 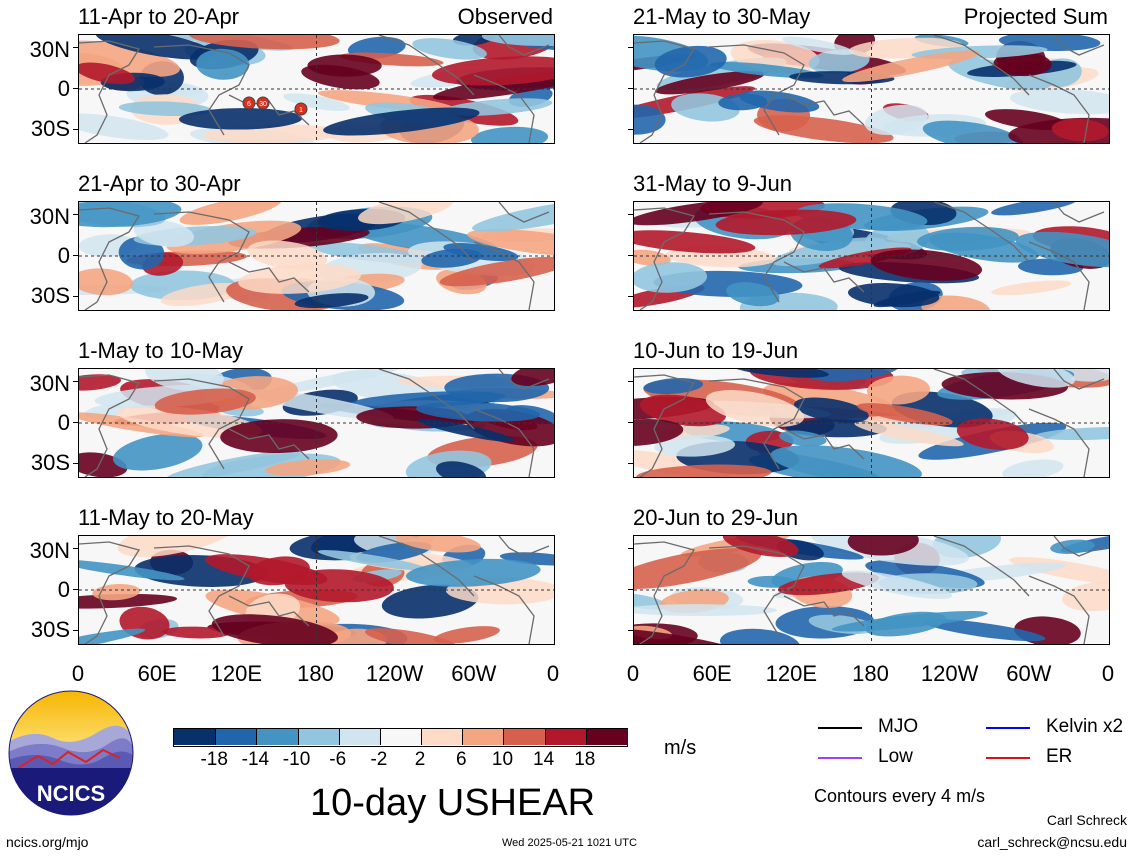 I want to click on legend-label: Low, so click(x=895, y=756).